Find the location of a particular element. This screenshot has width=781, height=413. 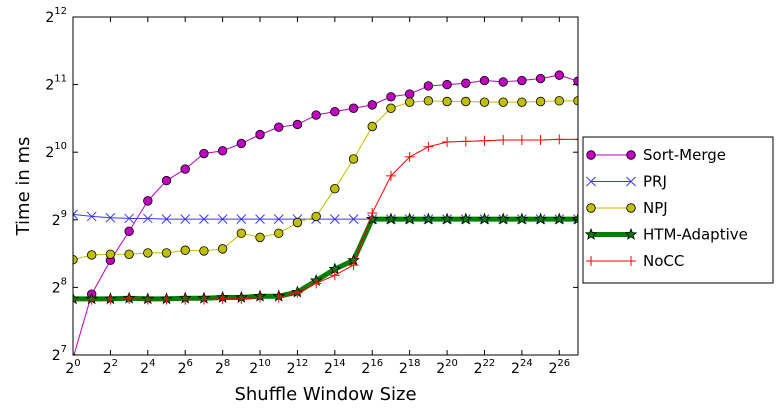

y-tick-exponent: 10 is located at coordinates (60, 146).